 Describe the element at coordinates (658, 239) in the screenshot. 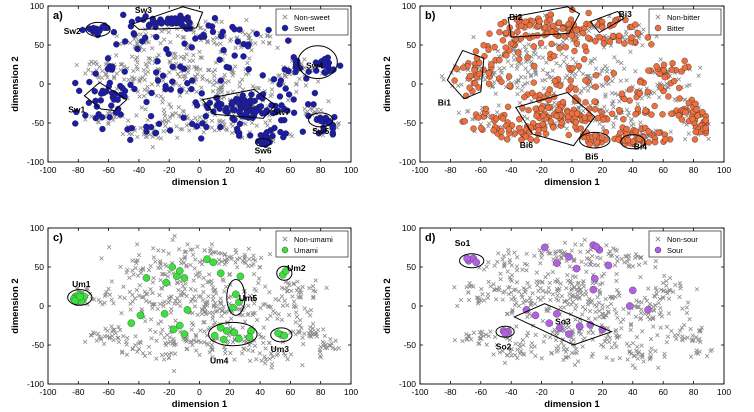

I see `legend-marker` at that location.